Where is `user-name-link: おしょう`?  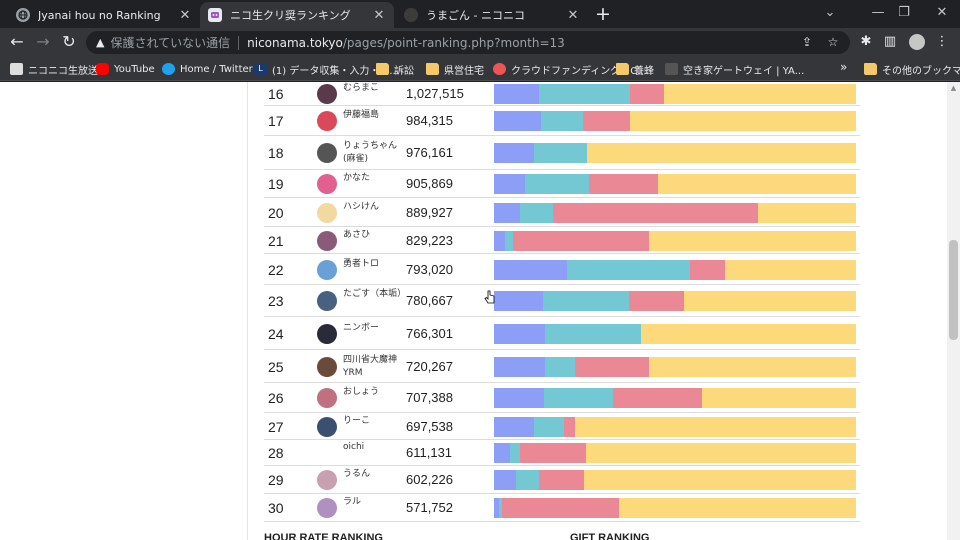 user-name-link: おしょう is located at coordinates (361, 392).